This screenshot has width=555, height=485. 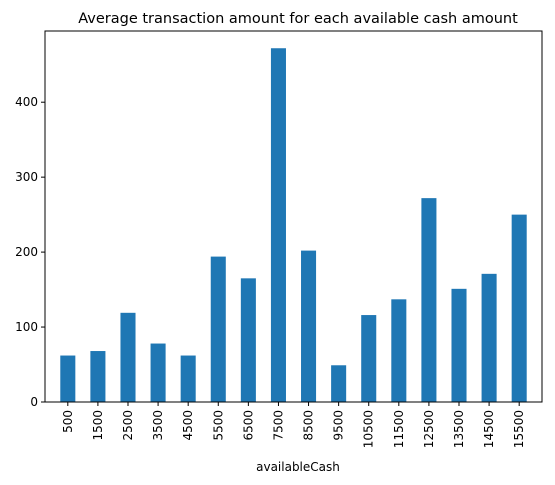 What do you see at coordinates (489, 429) in the screenshot?
I see `x-tick-label-14500: 14500` at bounding box center [489, 429].